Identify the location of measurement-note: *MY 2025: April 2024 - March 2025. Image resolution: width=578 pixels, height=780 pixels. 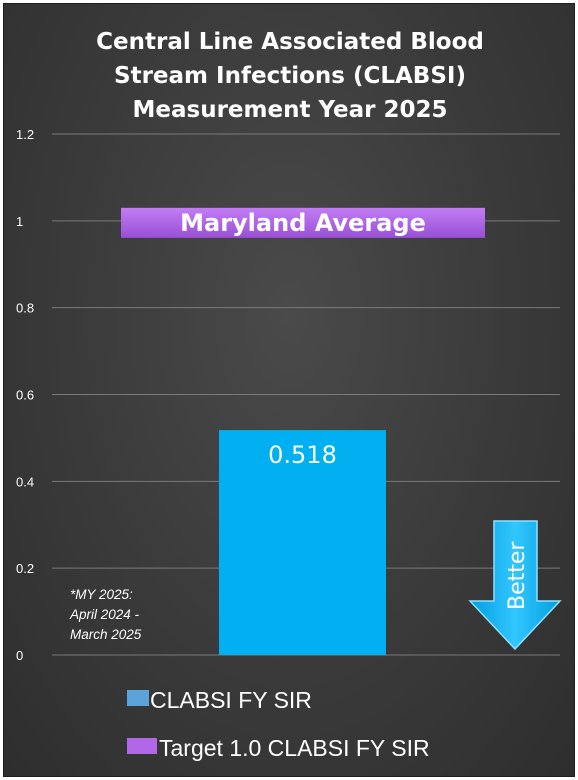
(105, 614).